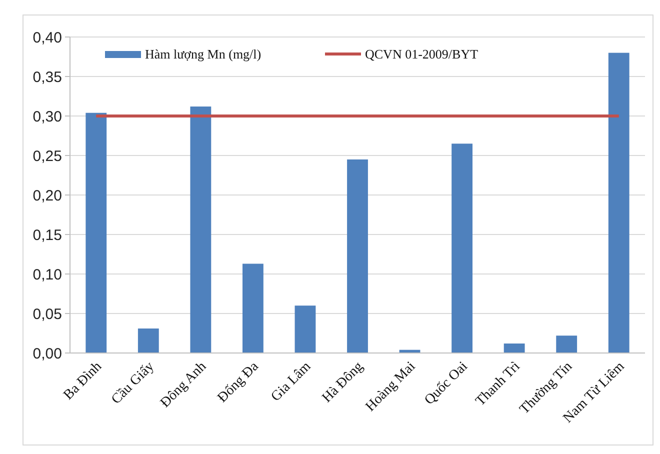 Image resolution: width=660 pixels, height=454 pixels. What do you see at coordinates (47, 314) in the screenshot?
I see `y-tick-label: 0,05` at bounding box center [47, 314].